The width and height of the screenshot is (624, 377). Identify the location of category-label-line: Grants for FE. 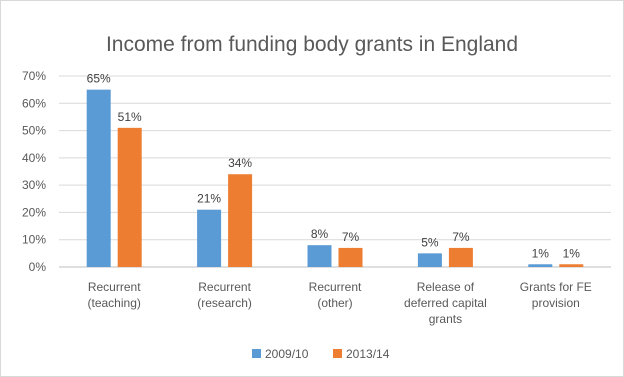
(556, 287).